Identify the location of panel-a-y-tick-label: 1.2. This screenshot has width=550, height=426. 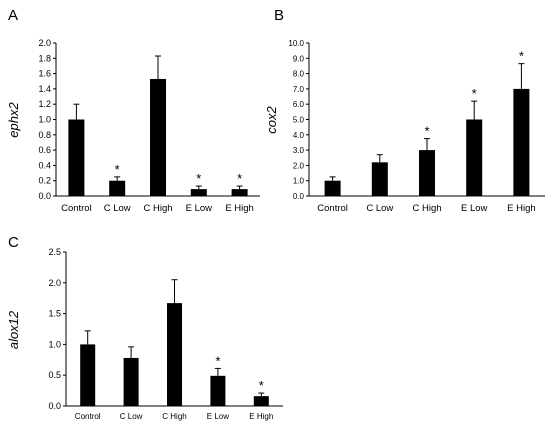
(44, 104).